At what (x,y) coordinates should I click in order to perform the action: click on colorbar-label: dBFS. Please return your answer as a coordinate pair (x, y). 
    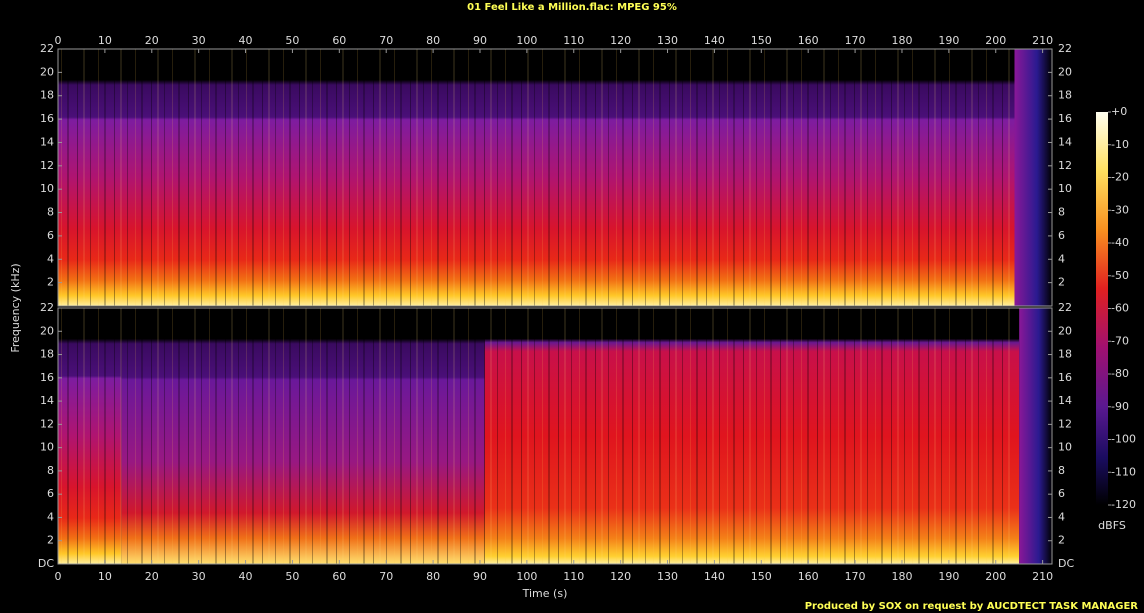
    Looking at the image, I should click on (1112, 525).